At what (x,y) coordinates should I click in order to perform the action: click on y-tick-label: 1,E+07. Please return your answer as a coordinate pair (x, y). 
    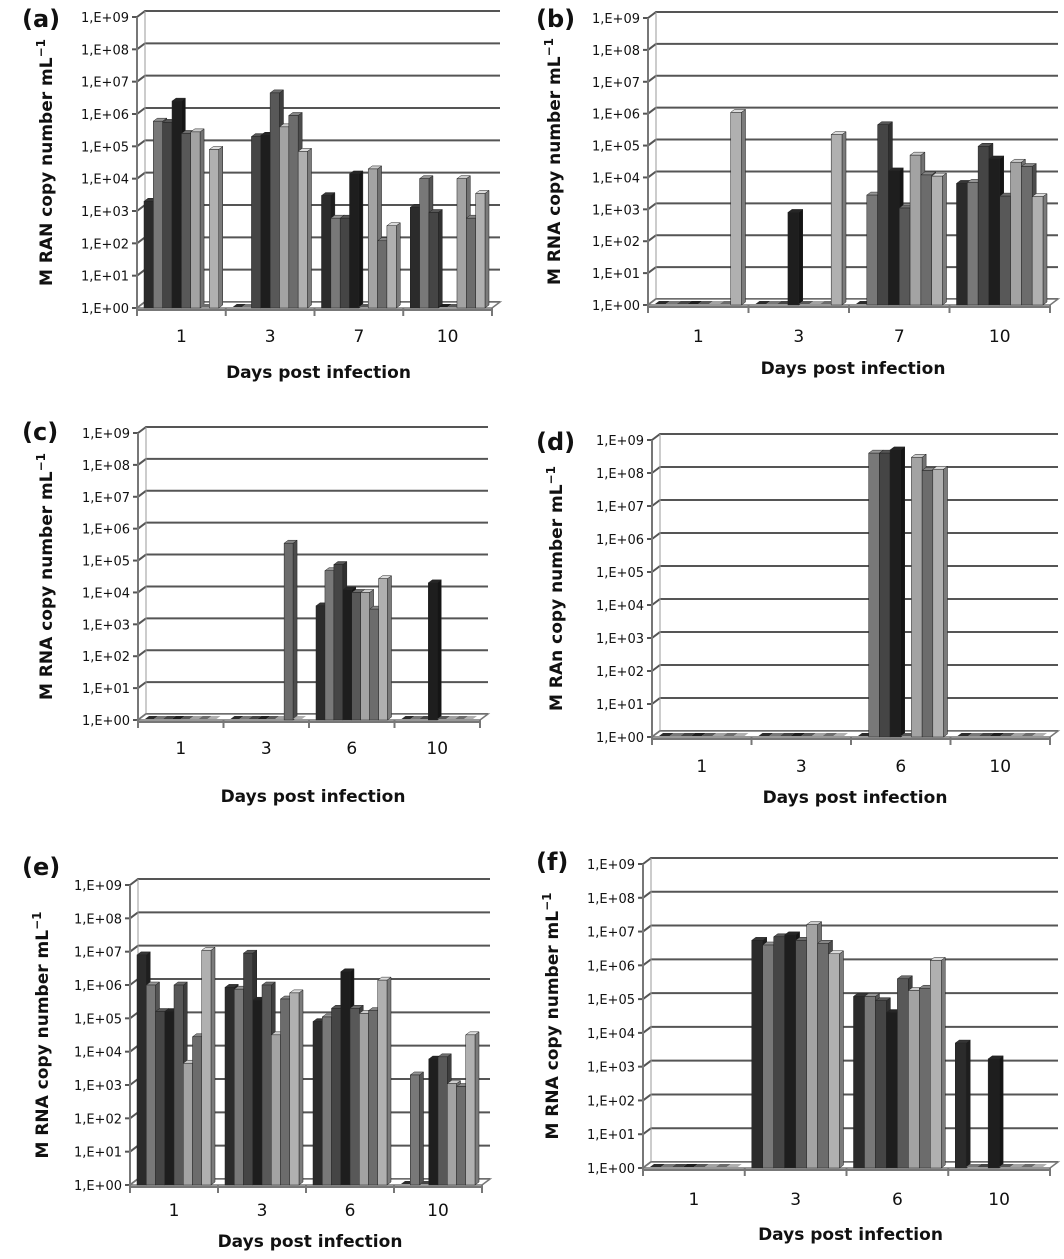
    Looking at the image, I should click on (611, 933).